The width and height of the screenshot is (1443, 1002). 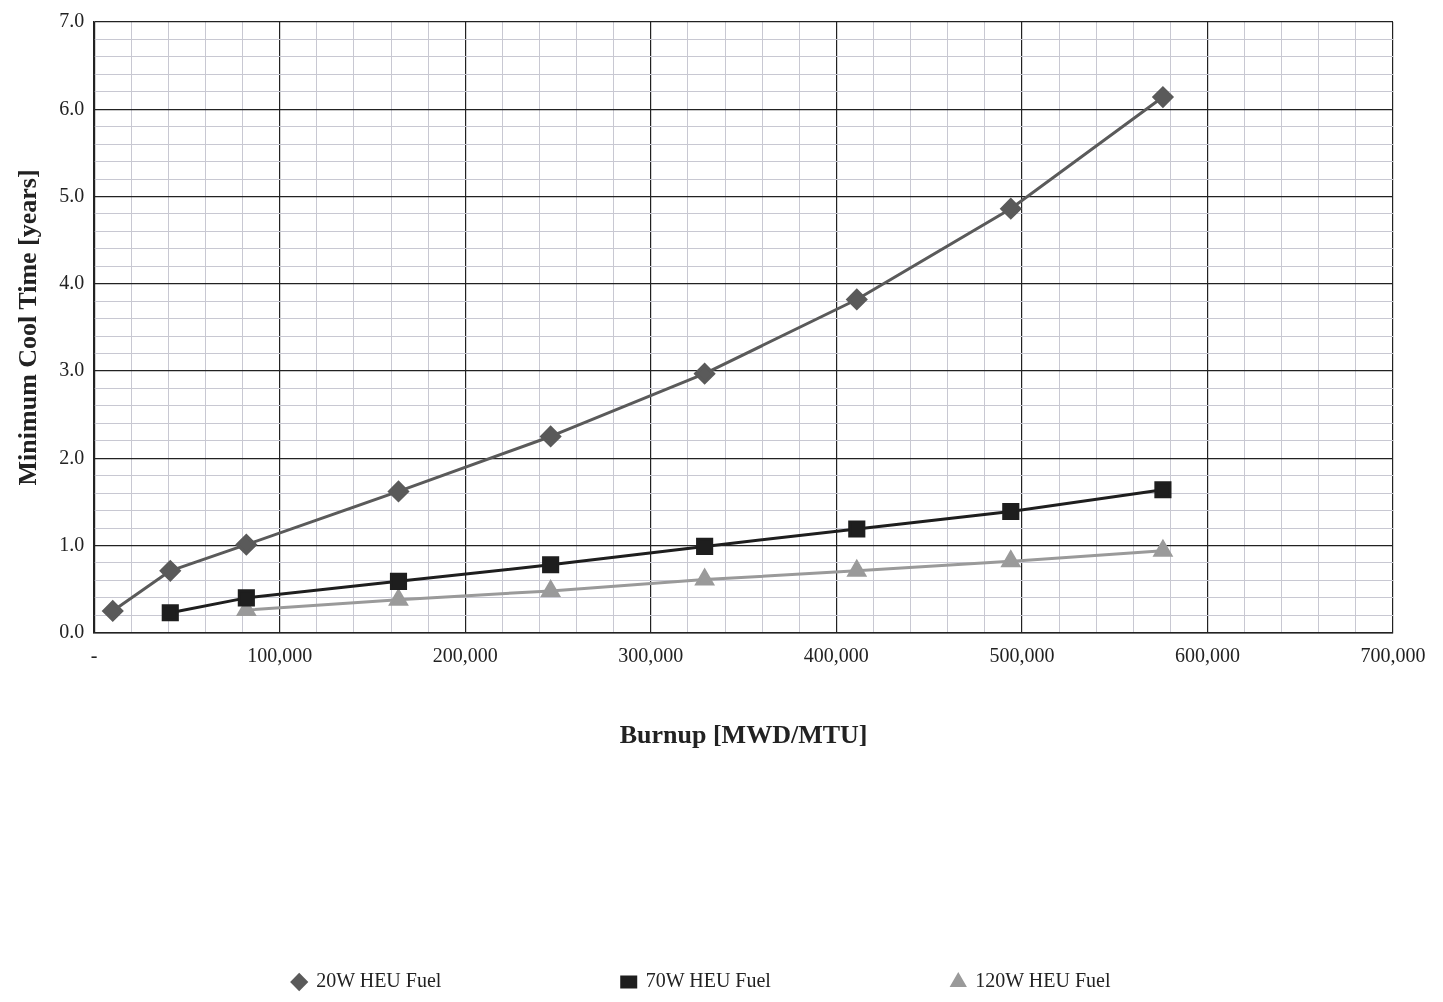 I want to click on y-tick-label: 5.0, so click(x=72, y=194).